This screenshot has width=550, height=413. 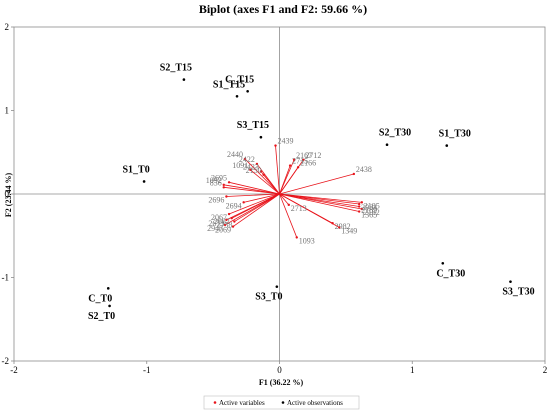 What do you see at coordinates (254, 170) in the screenshot?
I see `variable-label: 2150` at bounding box center [254, 170].